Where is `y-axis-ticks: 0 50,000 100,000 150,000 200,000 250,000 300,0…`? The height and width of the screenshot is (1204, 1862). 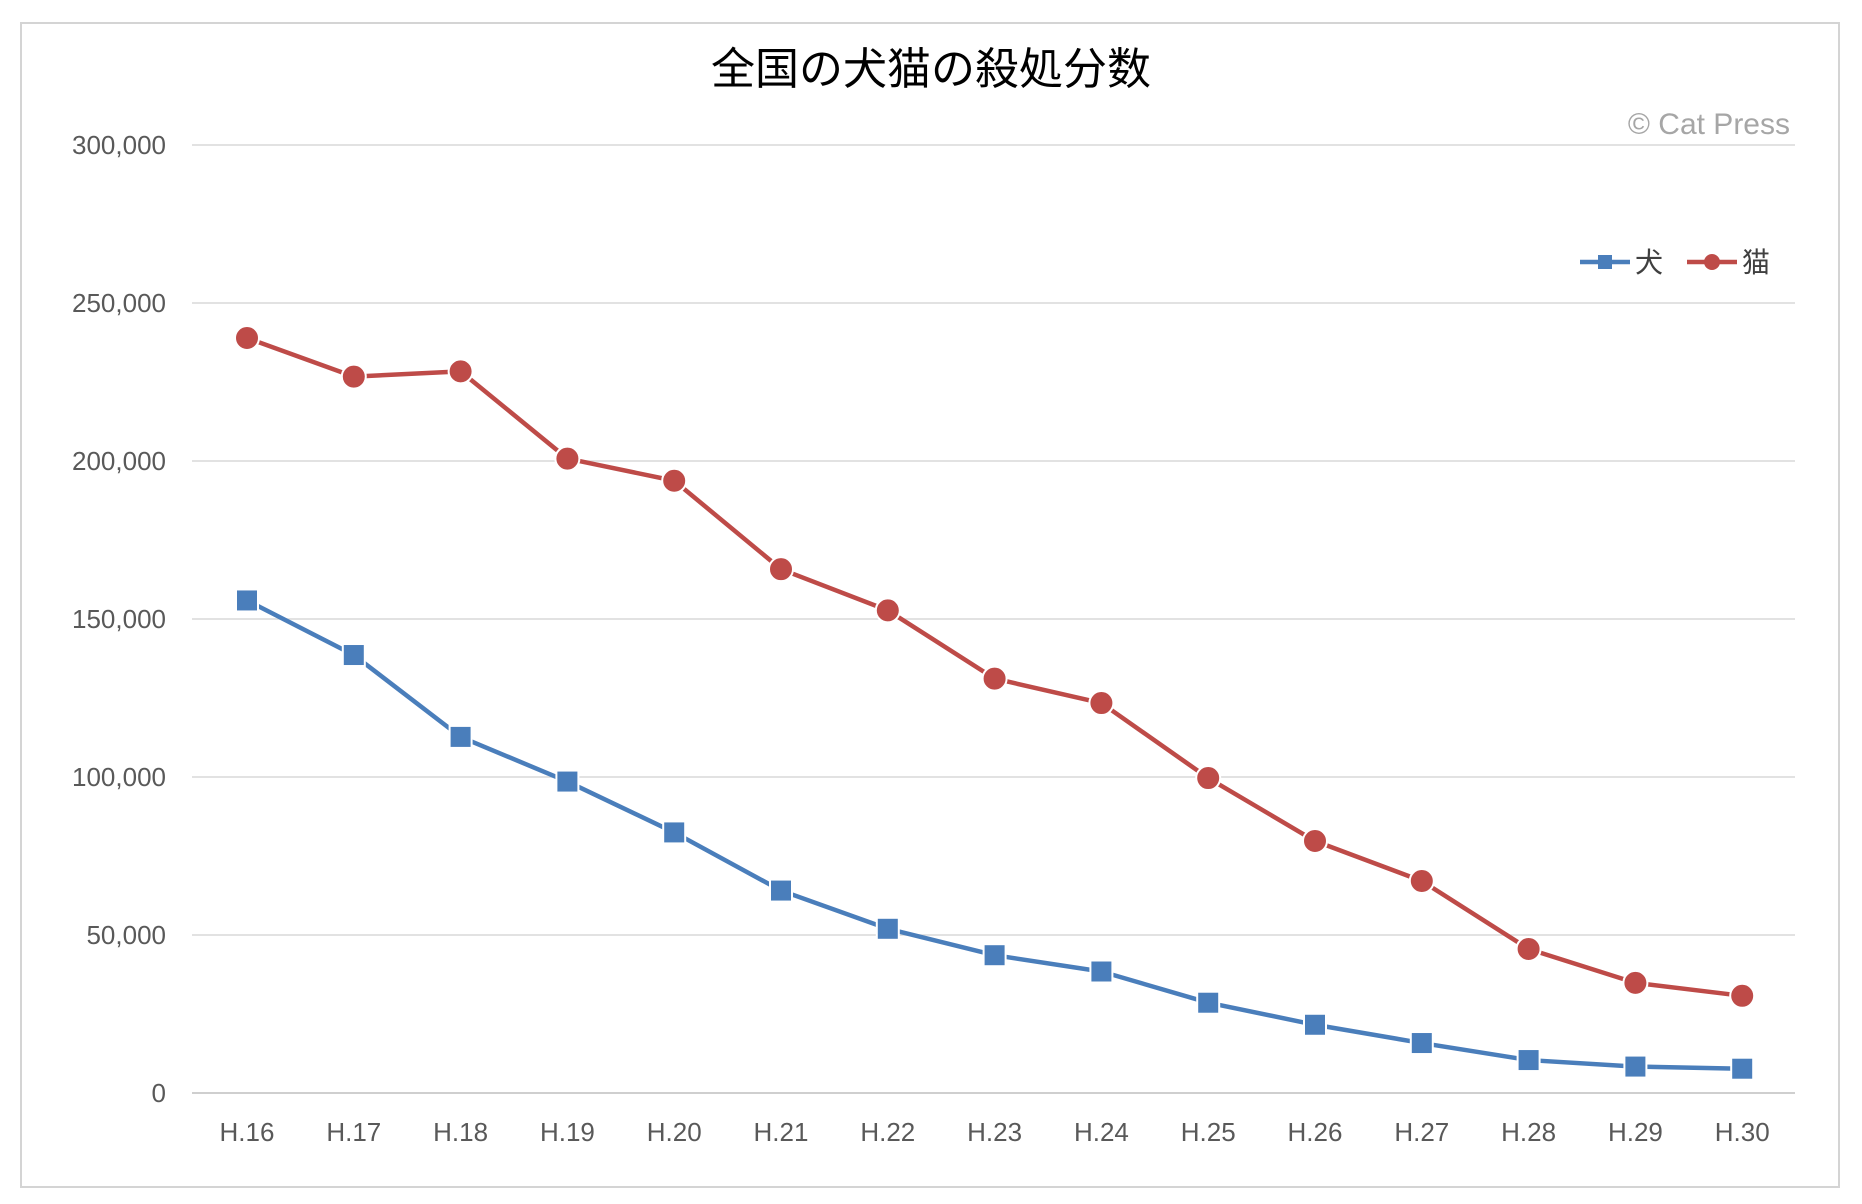
y-axis-ticks: 0 50,000 100,000 150,000 200,000 250,000 300,0… is located at coordinates (119, 619).